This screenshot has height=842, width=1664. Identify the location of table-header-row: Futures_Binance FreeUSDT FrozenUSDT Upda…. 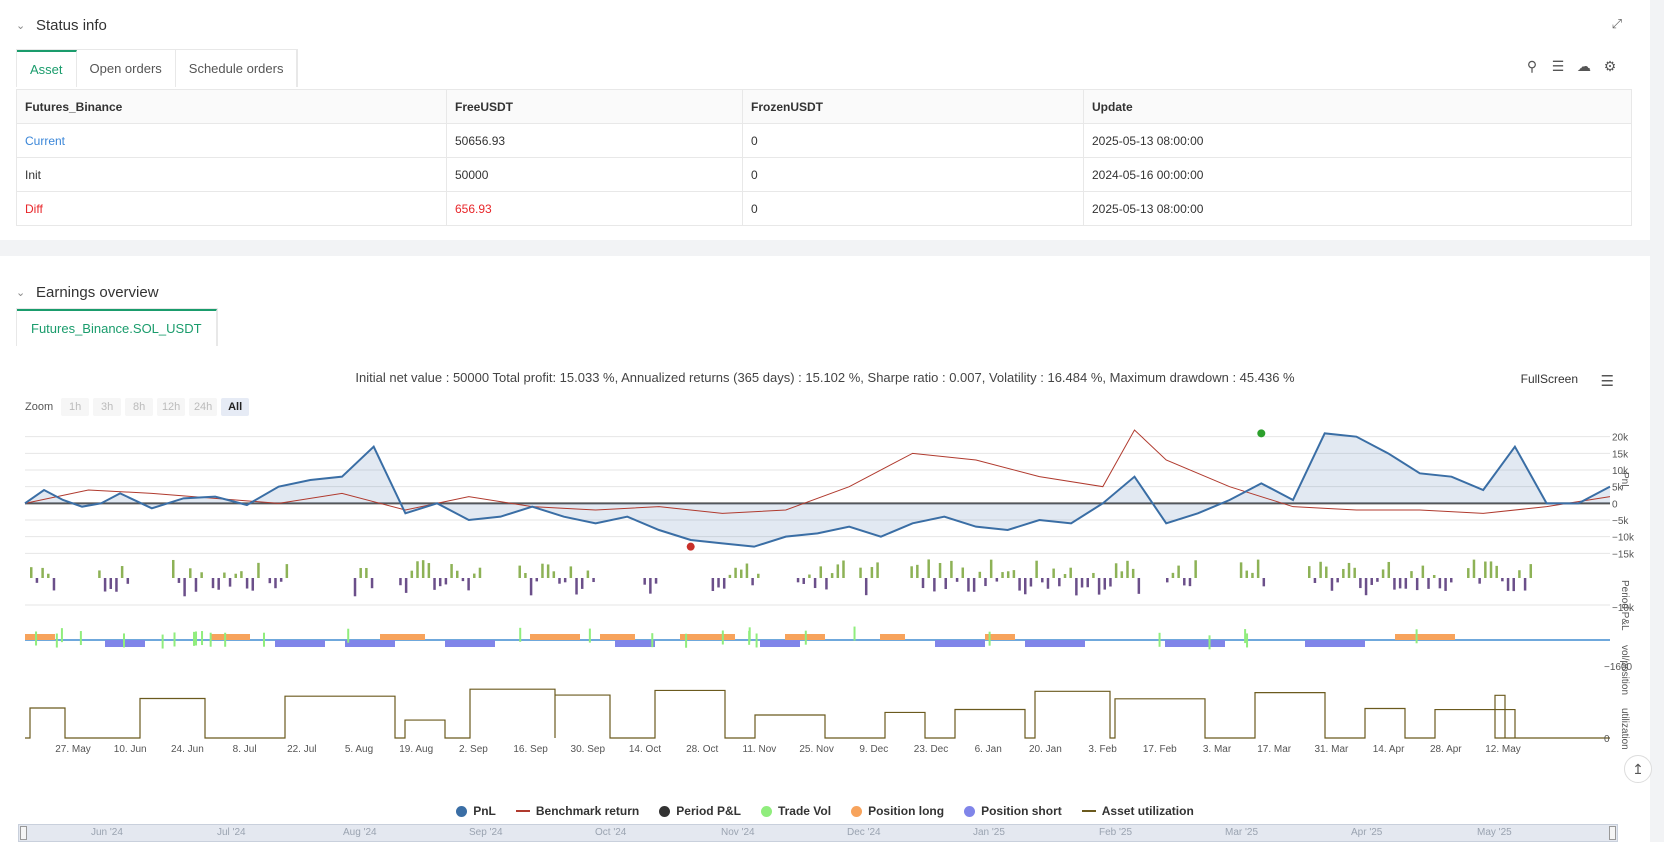
(824, 106).